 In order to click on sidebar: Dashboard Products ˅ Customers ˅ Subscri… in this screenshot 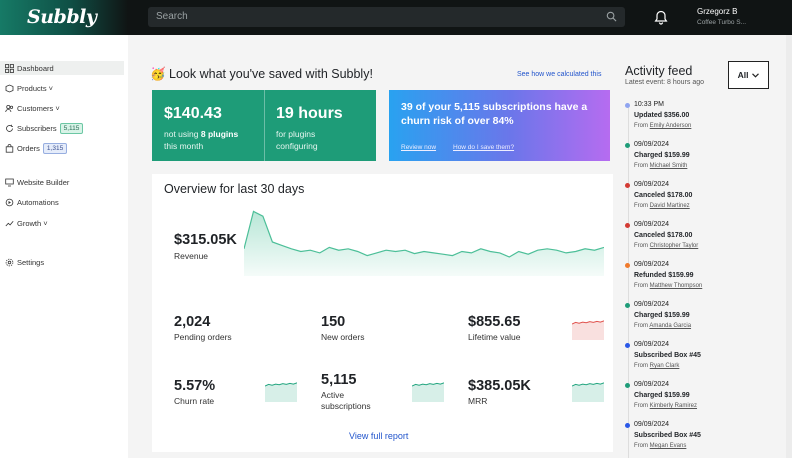, I will do `click(64, 246)`.